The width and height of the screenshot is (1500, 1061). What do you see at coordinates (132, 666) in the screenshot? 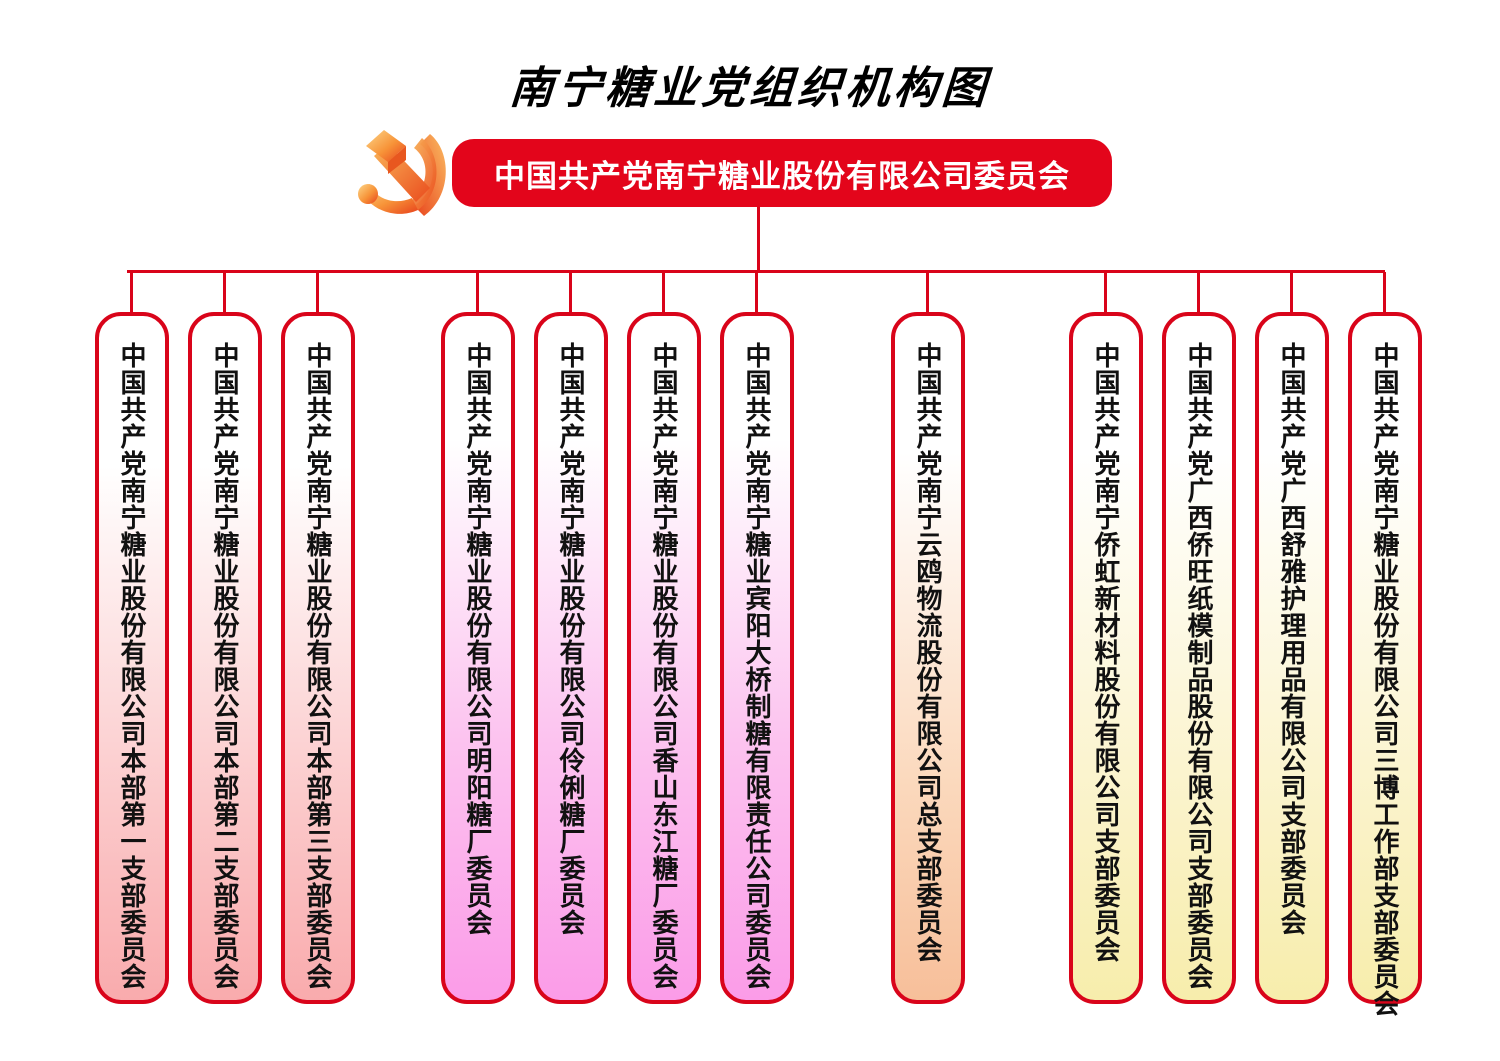
I see `org-node-label: 中国共产党南宁糖业股份有限公司本部第一支部委员会` at bounding box center [132, 666].